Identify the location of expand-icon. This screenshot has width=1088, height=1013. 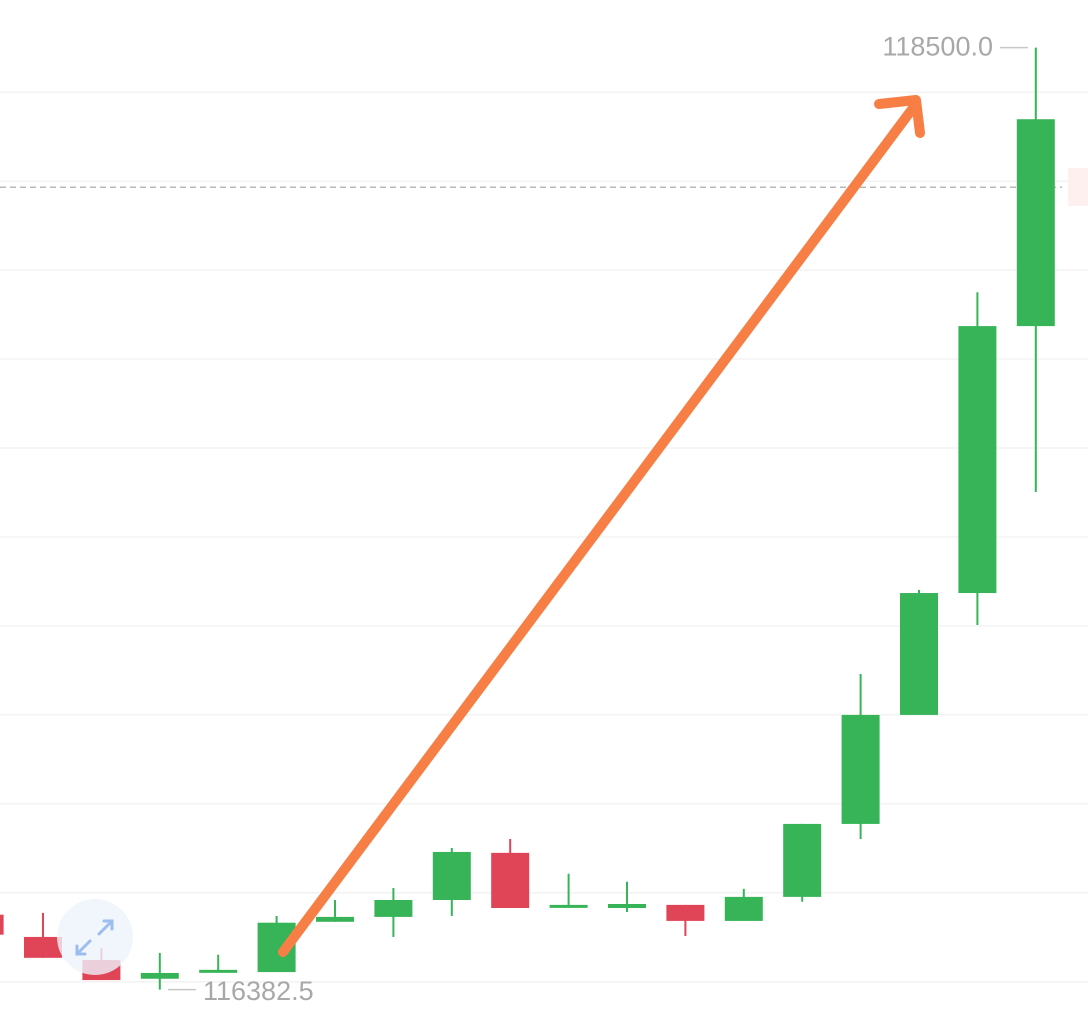
(94, 937).